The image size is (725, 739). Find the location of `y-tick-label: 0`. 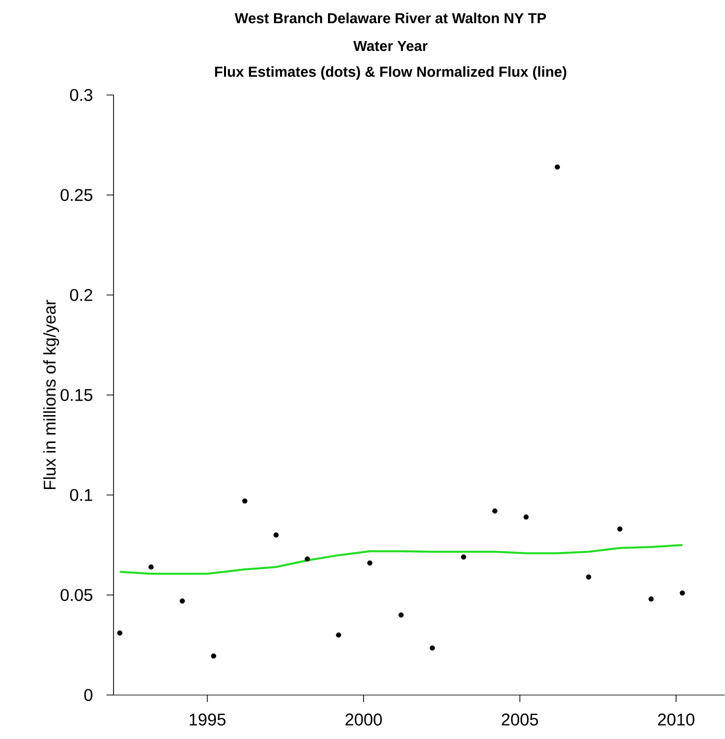

y-tick-label: 0 is located at coordinates (88, 695).